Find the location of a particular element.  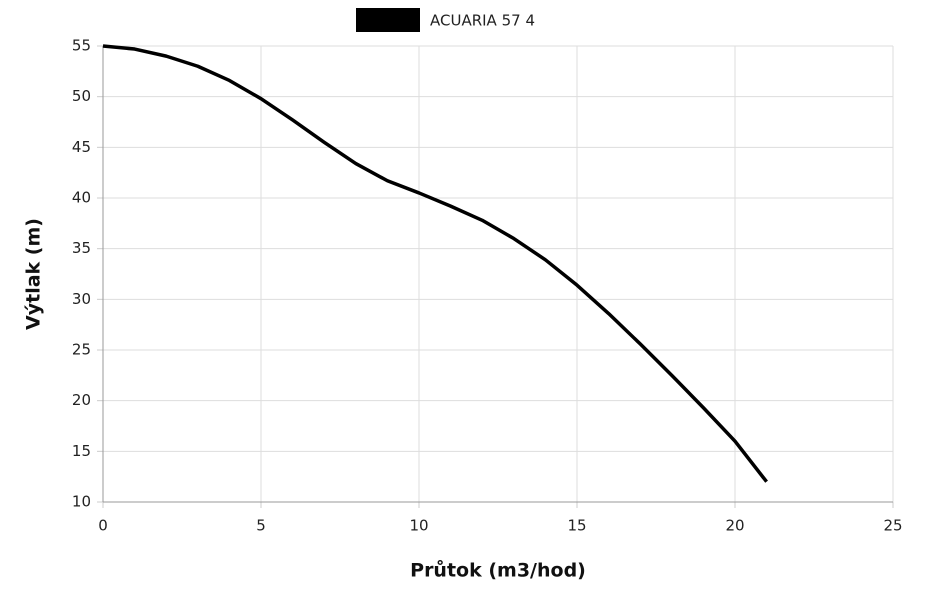

y-tick-label: 40 is located at coordinates (81, 198).